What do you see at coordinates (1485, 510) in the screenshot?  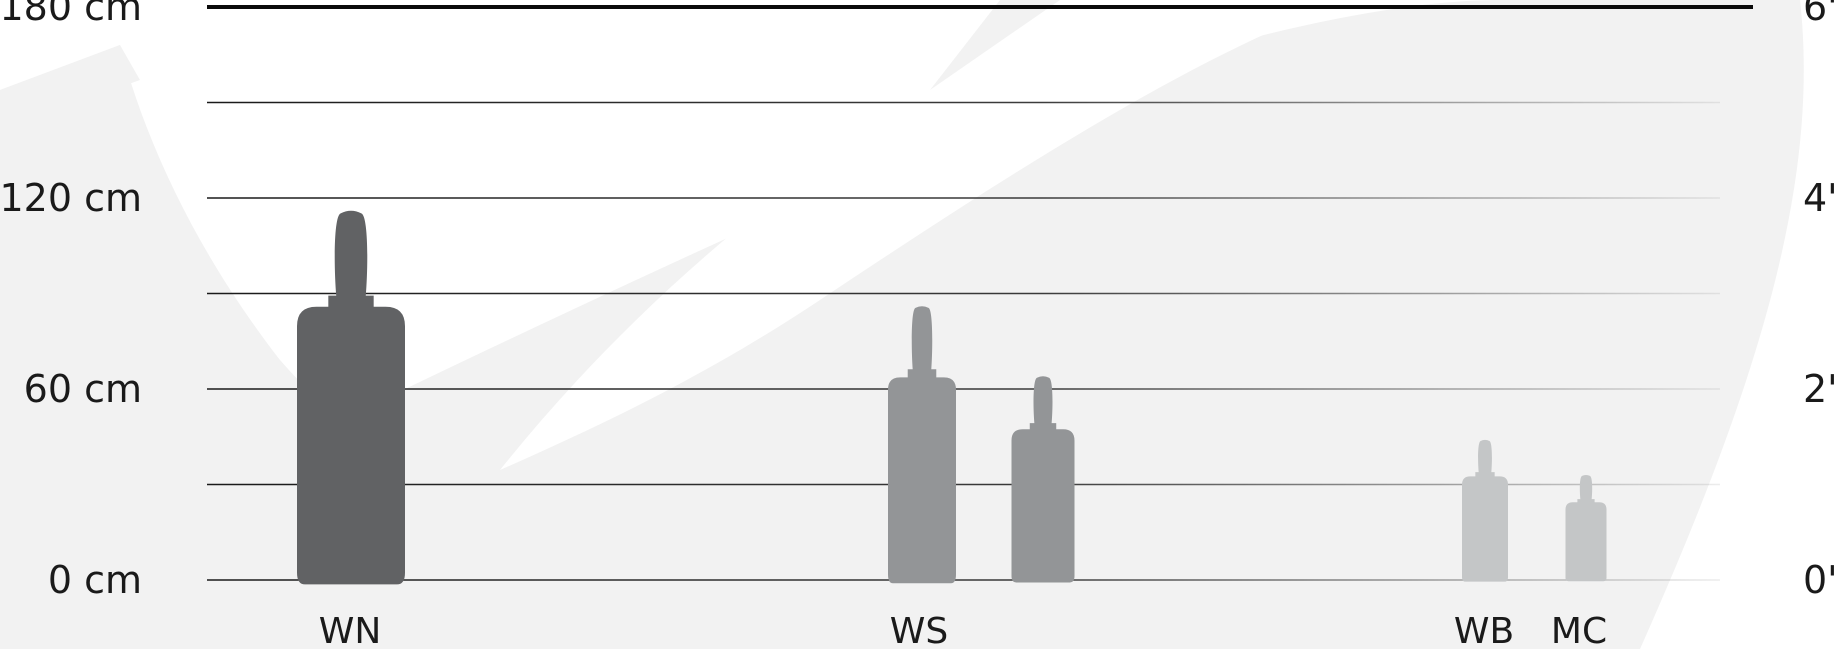 I see `cylinder-wb` at bounding box center [1485, 510].